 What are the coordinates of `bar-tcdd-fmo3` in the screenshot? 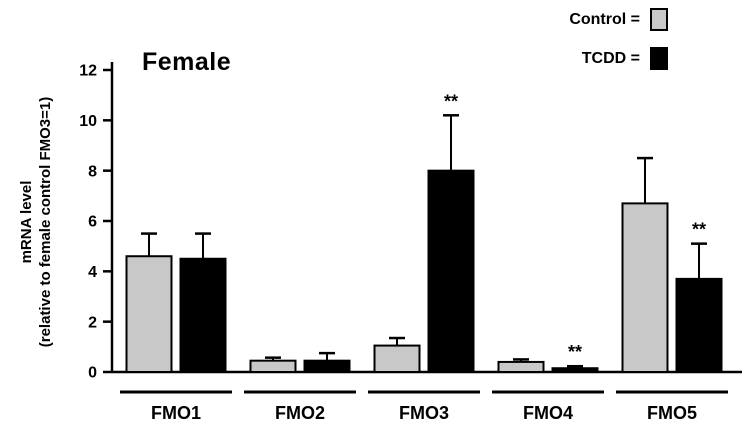 It's located at (451, 271).